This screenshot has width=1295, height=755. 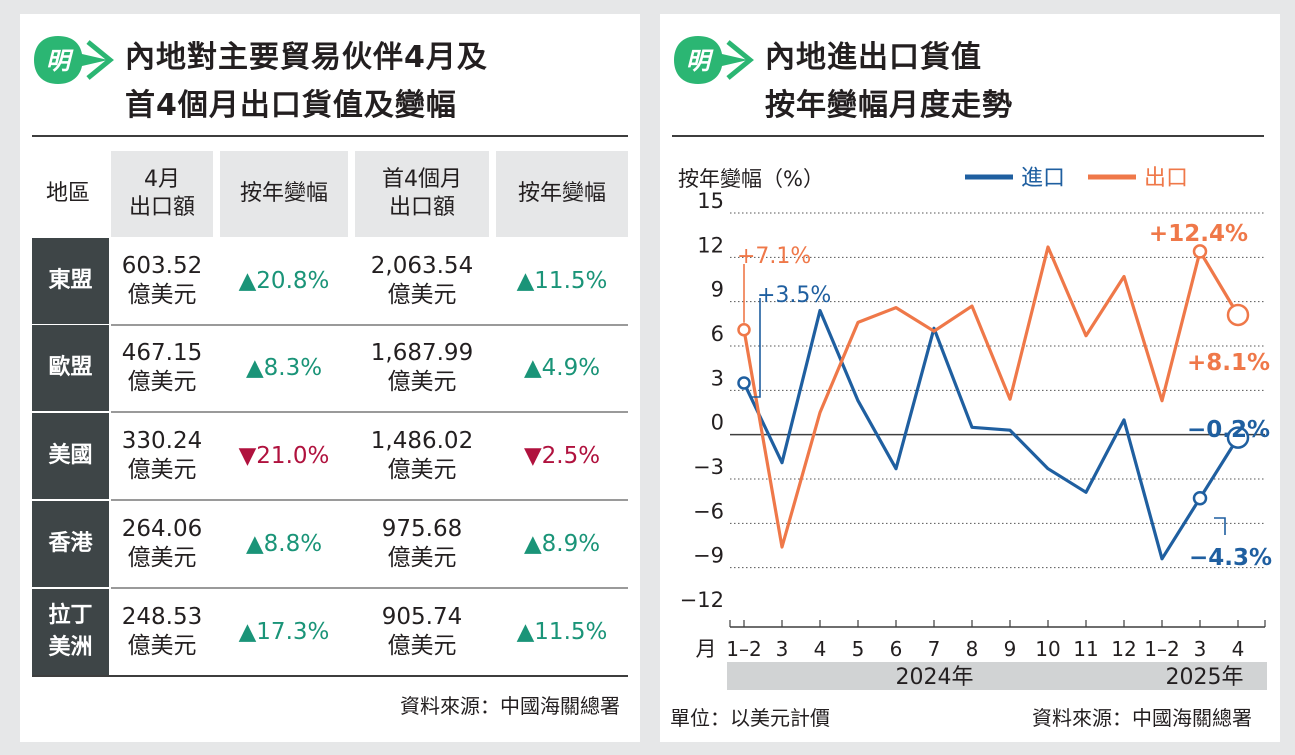 What do you see at coordinates (706, 649) in the screenshot?
I see `x-axis-prefix: 月` at bounding box center [706, 649].